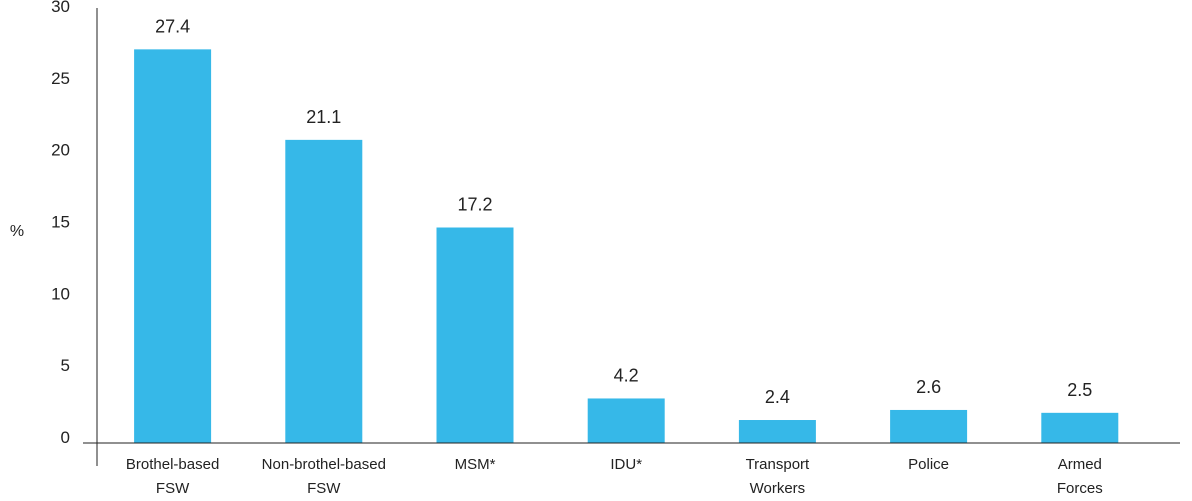 The height and width of the screenshot is (501, 1192). What do you see at coordinates (778, 488) in the screenshot?
I see `category-label: Workers` at bounding box center [778, 488].